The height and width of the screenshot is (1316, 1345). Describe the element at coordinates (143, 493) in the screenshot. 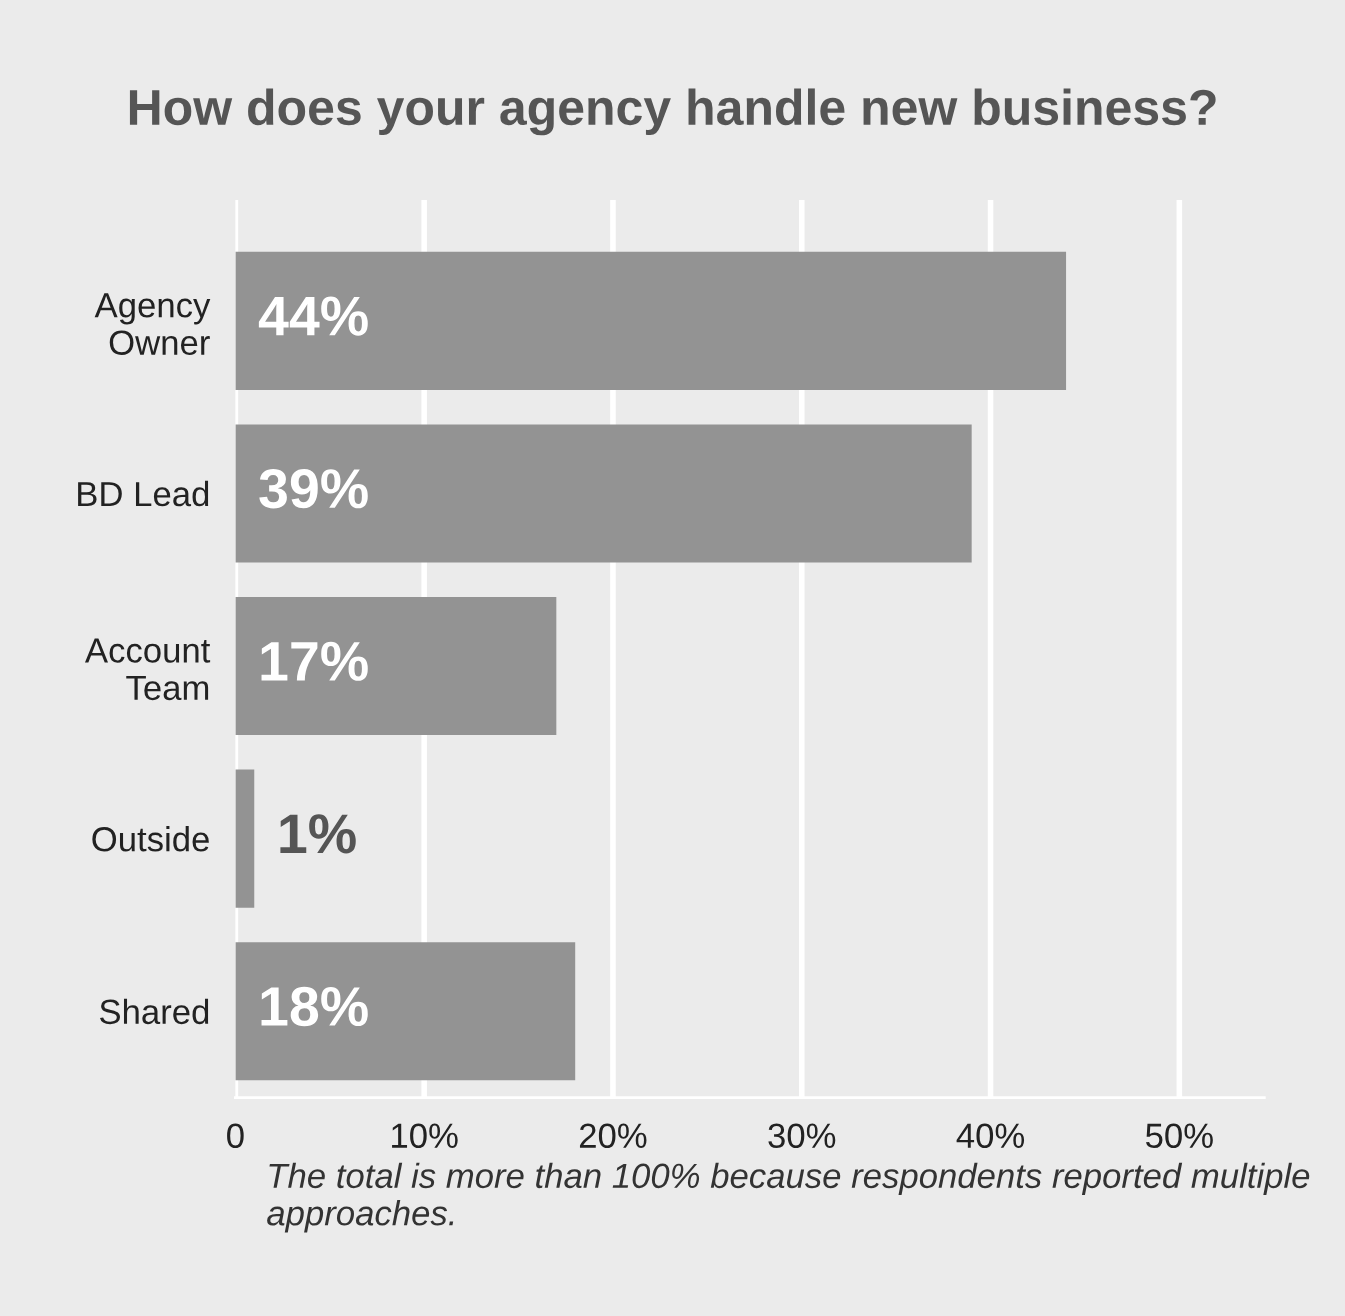

I see `y-tick-label: BD Lead` at that location.